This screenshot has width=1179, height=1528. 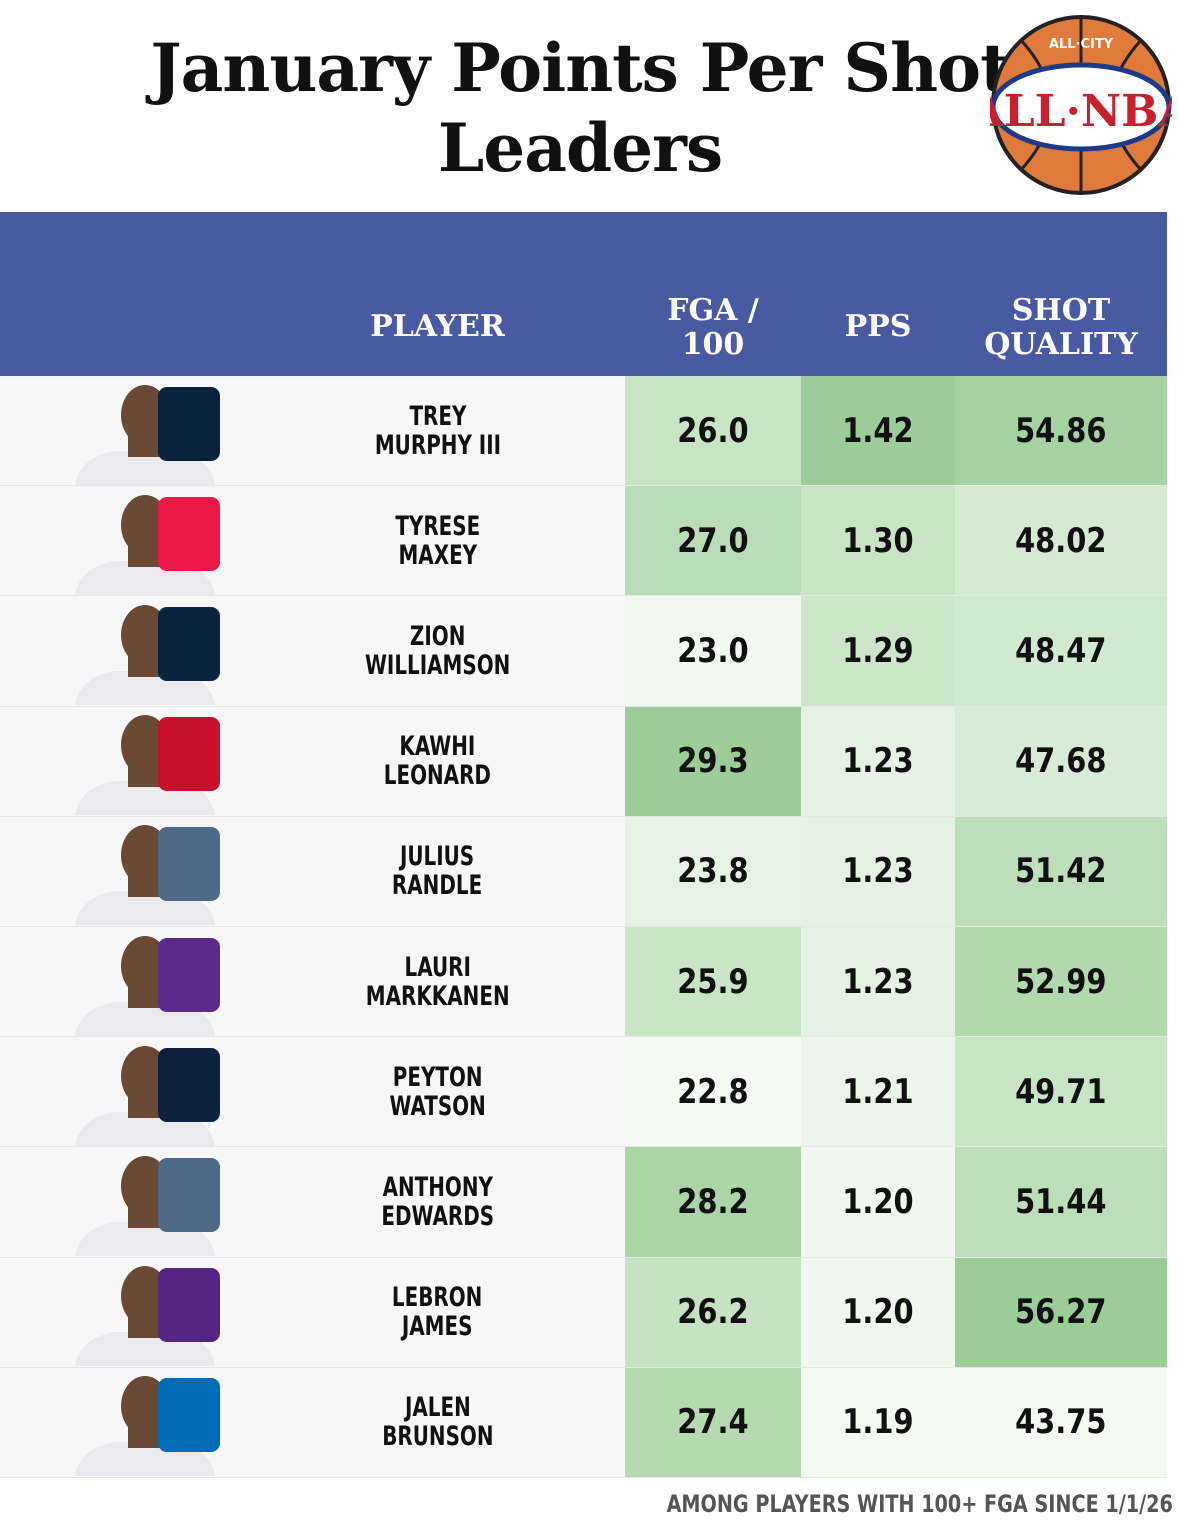 I want to click on pps-value: 1.42, so click(x=878, y=430).